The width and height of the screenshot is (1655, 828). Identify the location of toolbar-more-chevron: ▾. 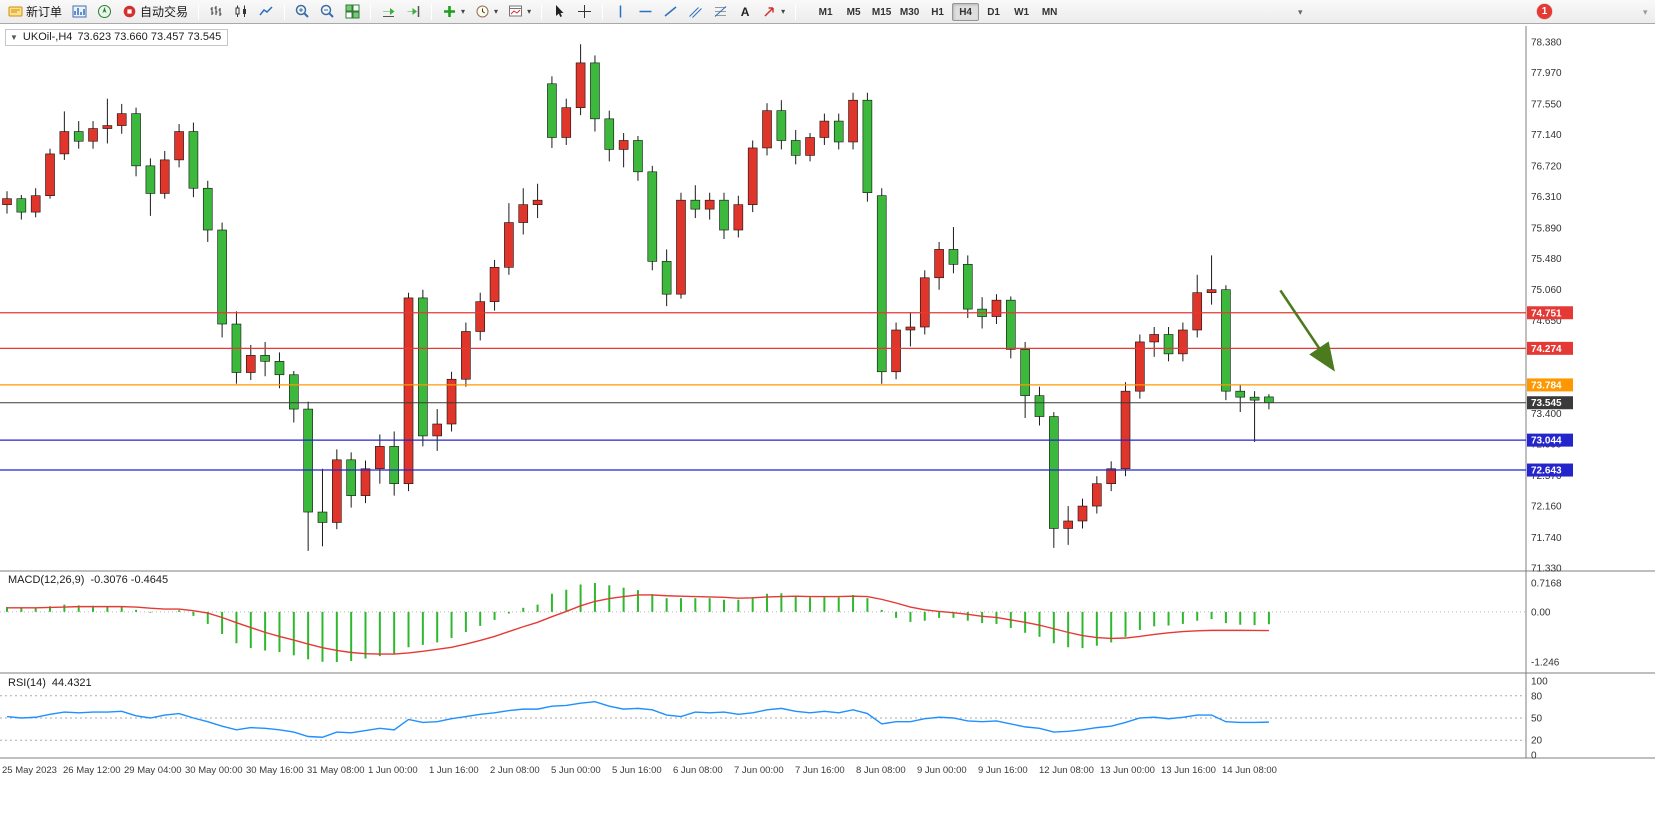
(1300, 12).